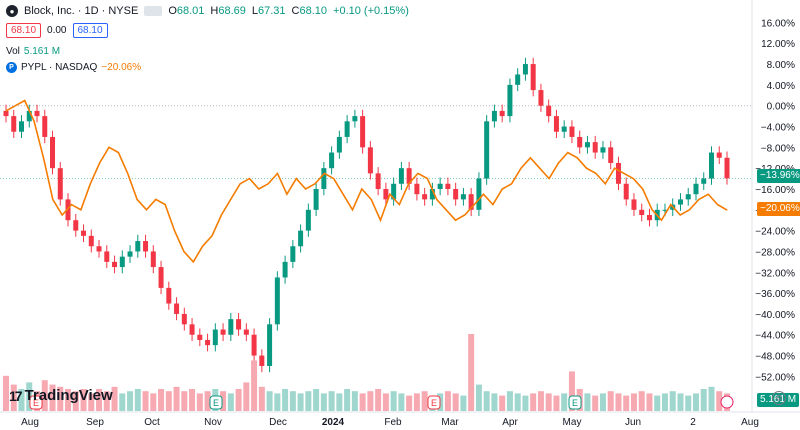 The image size is (800, 430). Describe the element at coordinates (268, 11) in the screenshot. I see `ohlc-low: L67.31` at that location.